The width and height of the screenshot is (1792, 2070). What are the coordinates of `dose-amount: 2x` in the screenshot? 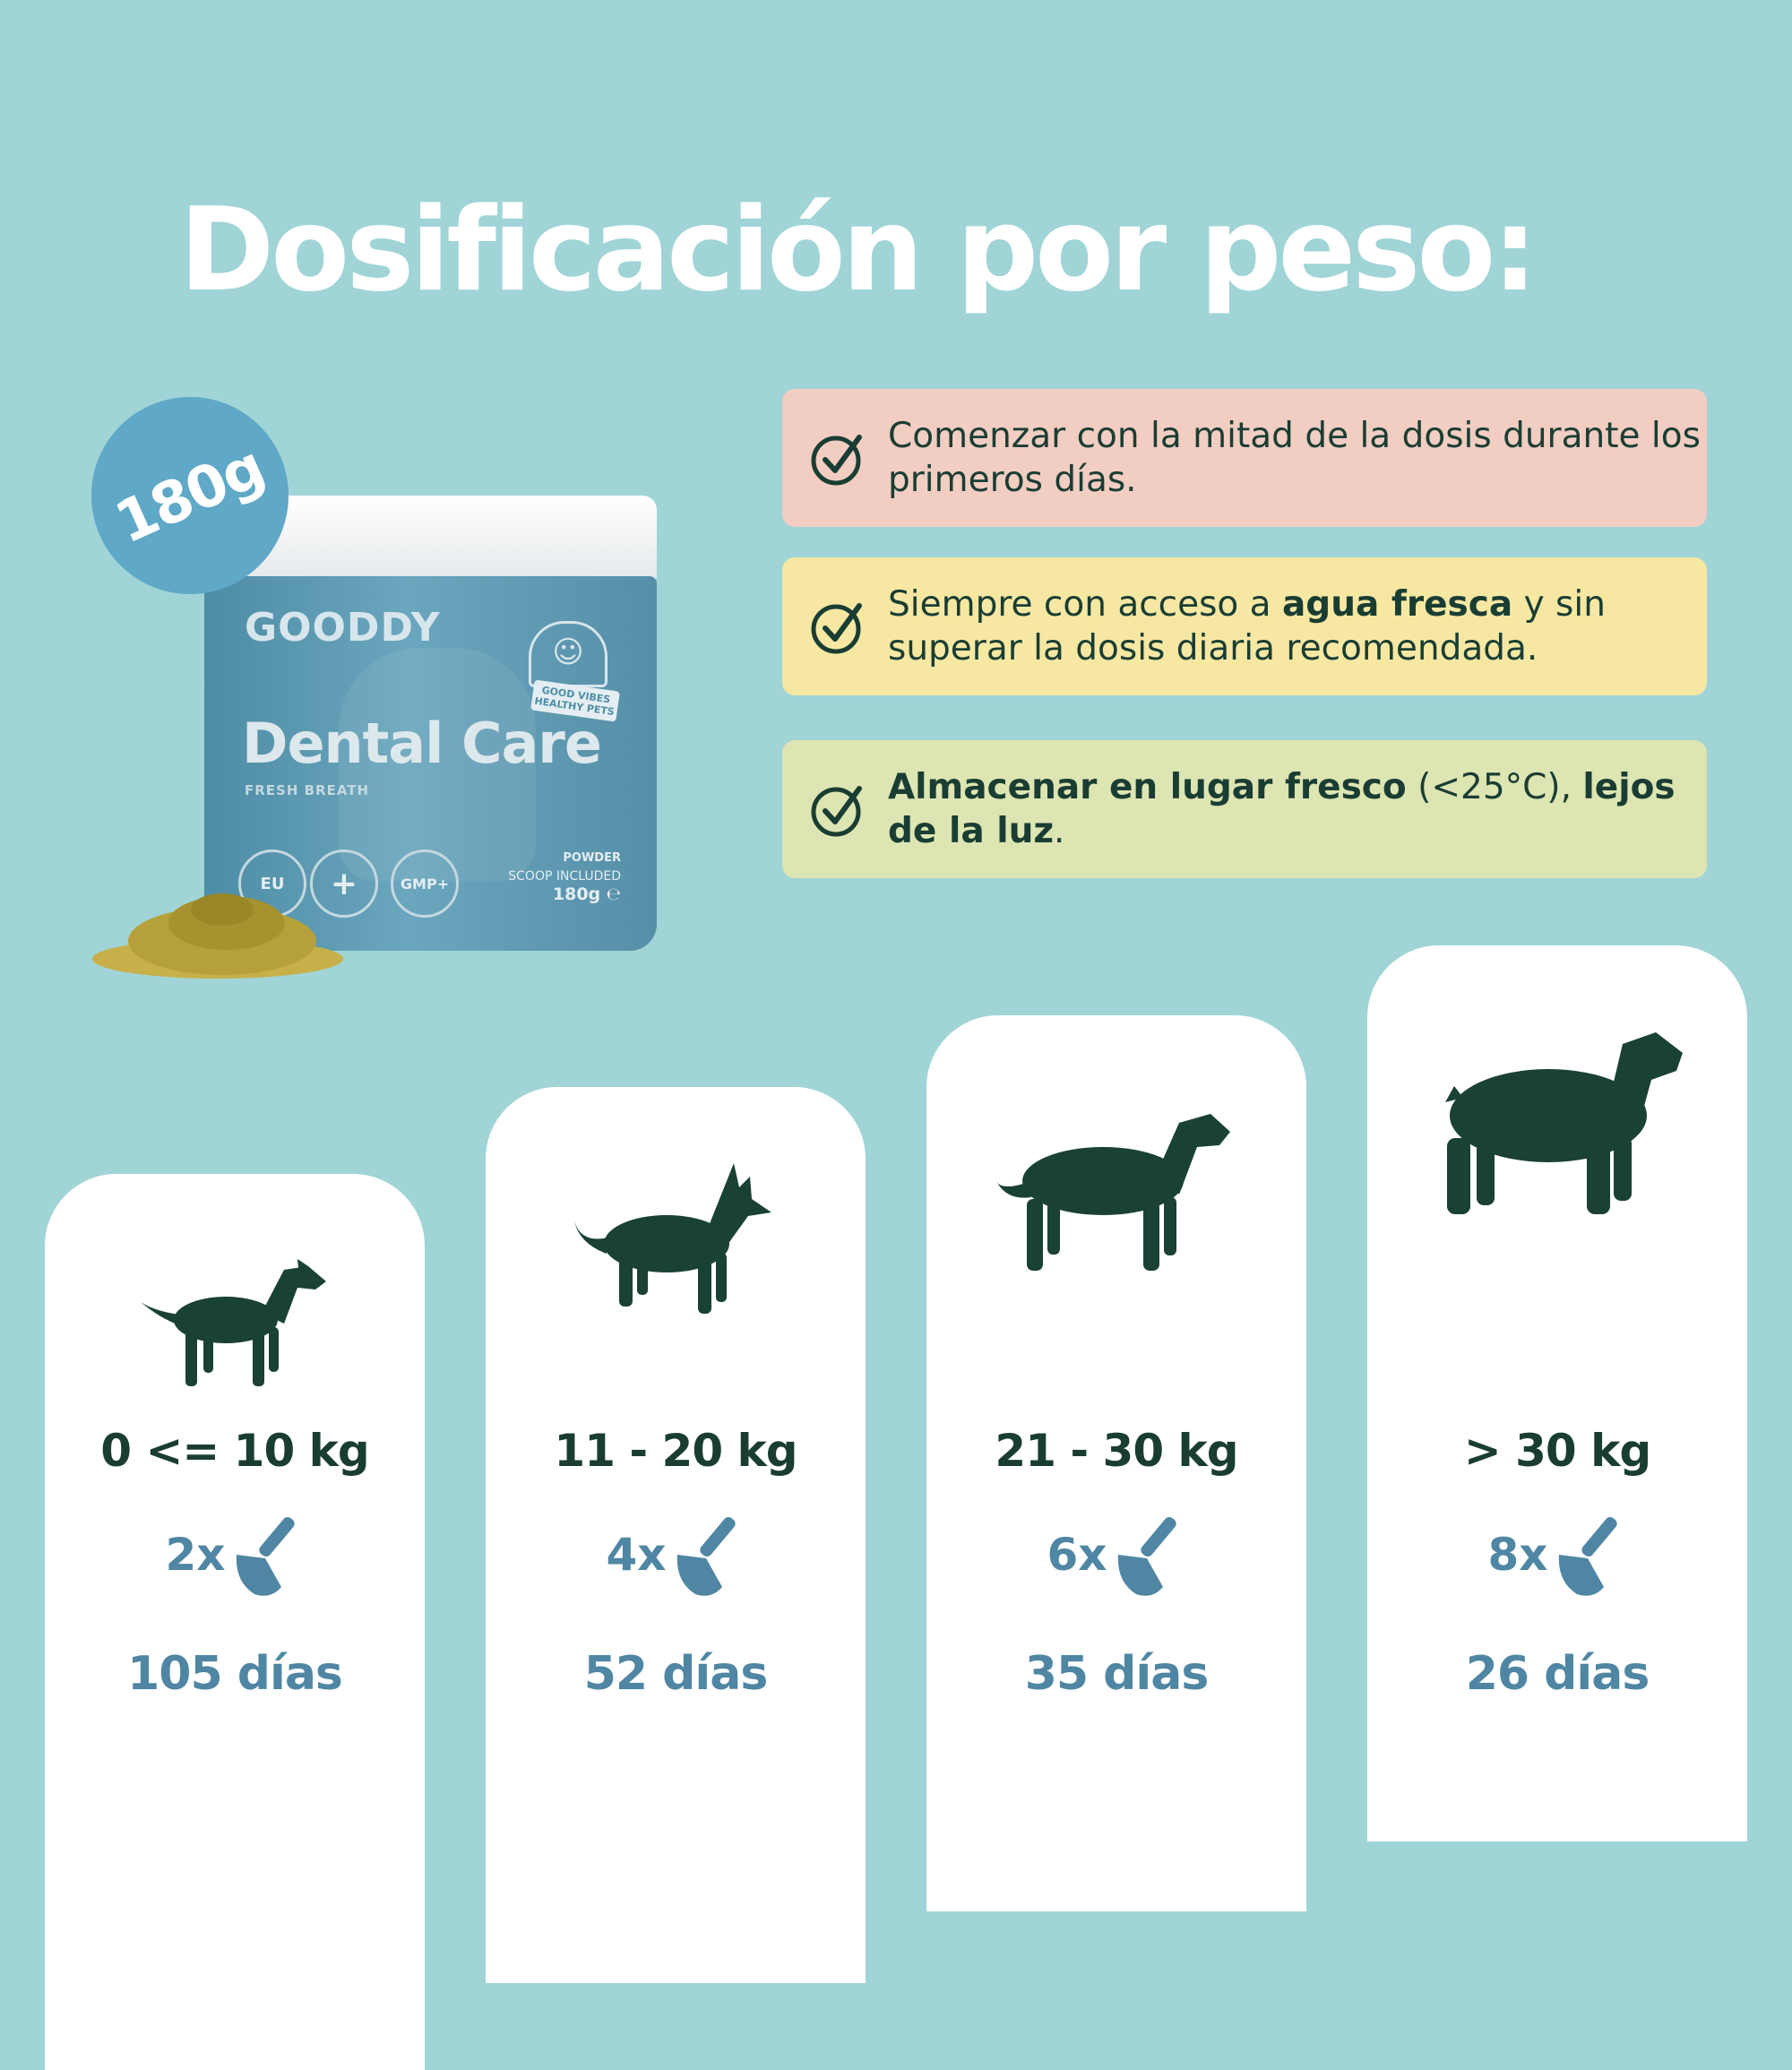 It's located at (235, 1555).